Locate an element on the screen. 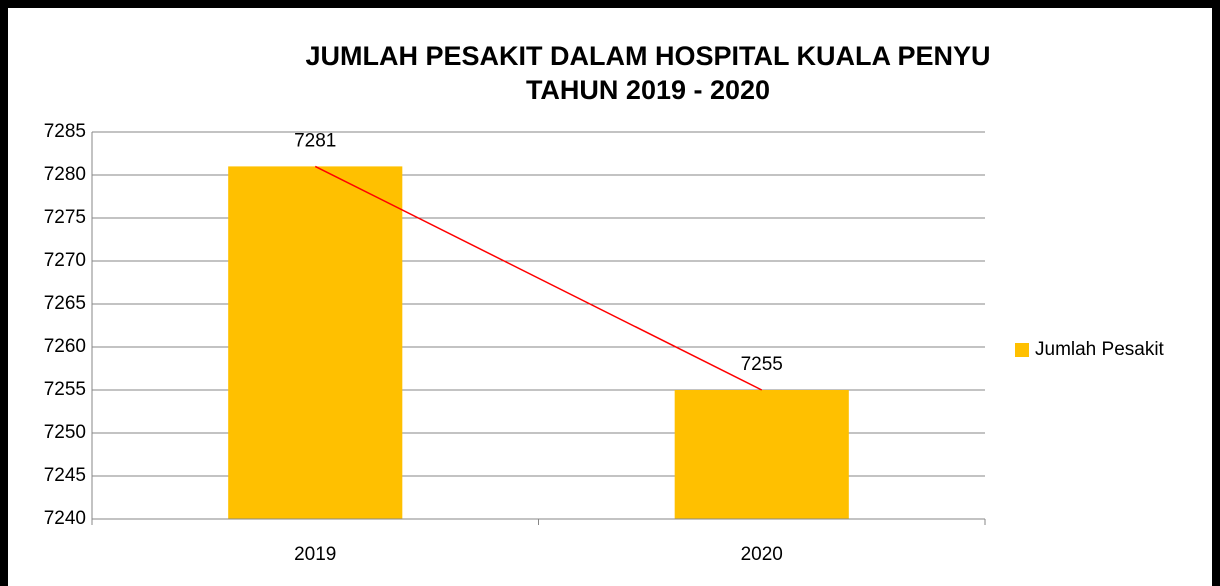  y-tick-label: 7275 is located at coordinates (65, 217).